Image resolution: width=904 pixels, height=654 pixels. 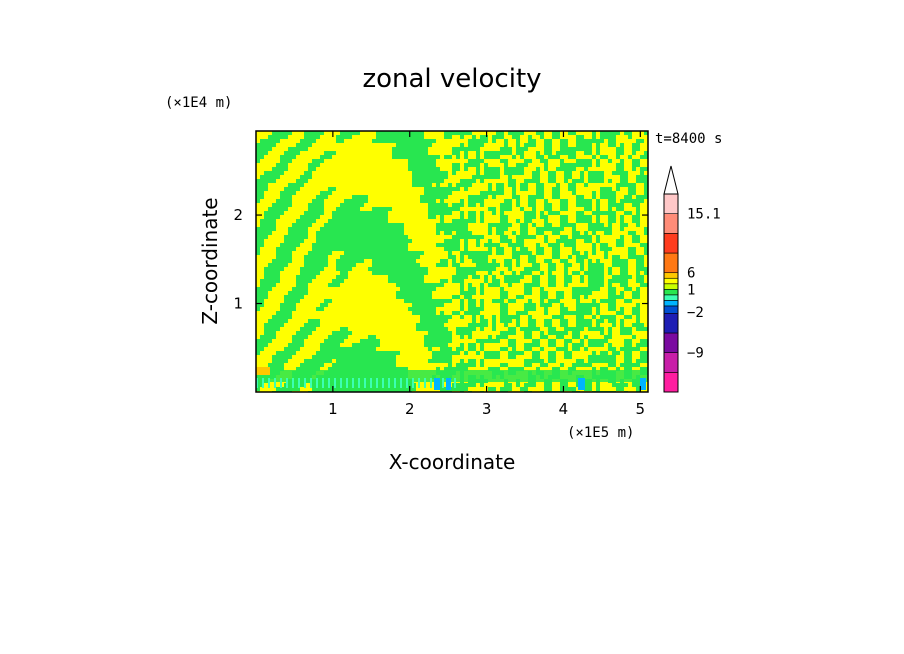 What do you see at coordinates (333, 409) in the screenshot?
I see `x-tick-label: 1` at bounding box center [333, 409].